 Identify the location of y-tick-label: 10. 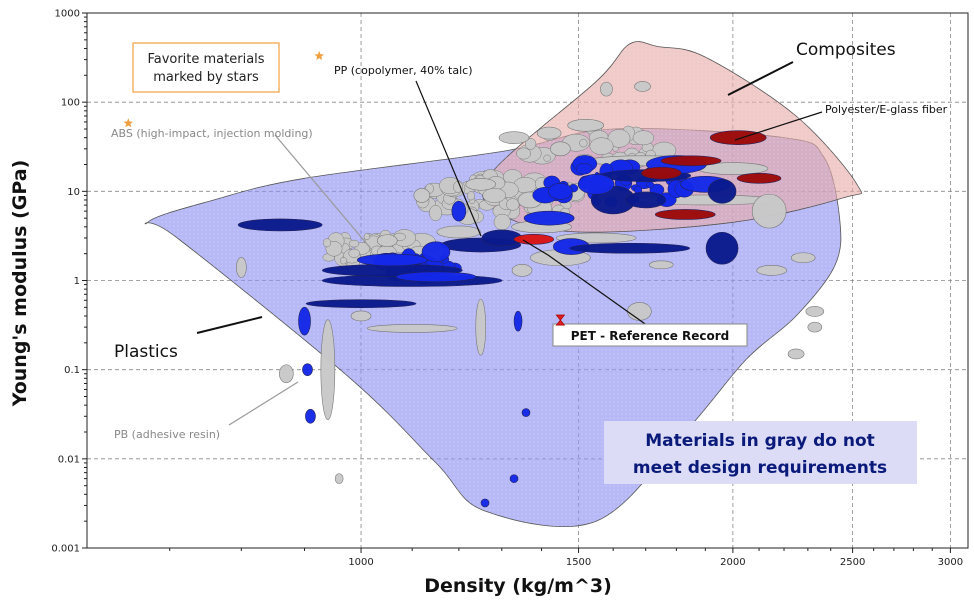
(73, 192).